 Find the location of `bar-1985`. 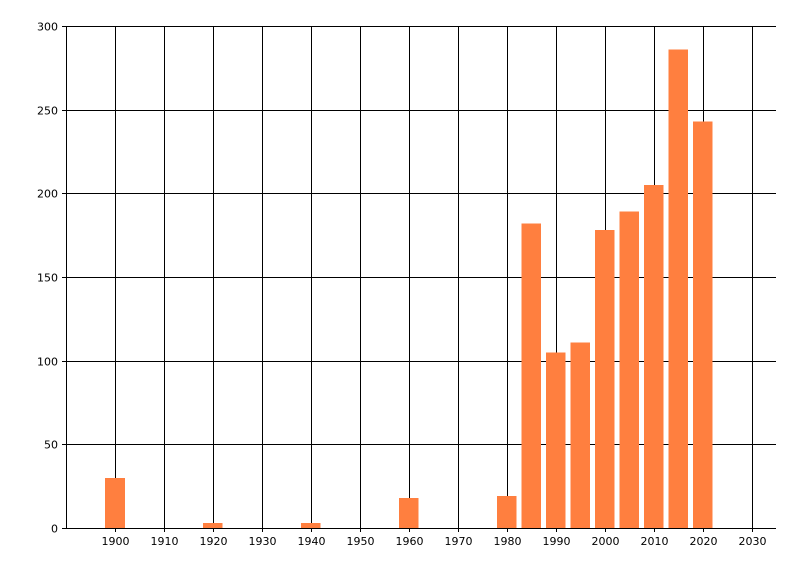

bar-1985 is located at coordinates (531, 375).